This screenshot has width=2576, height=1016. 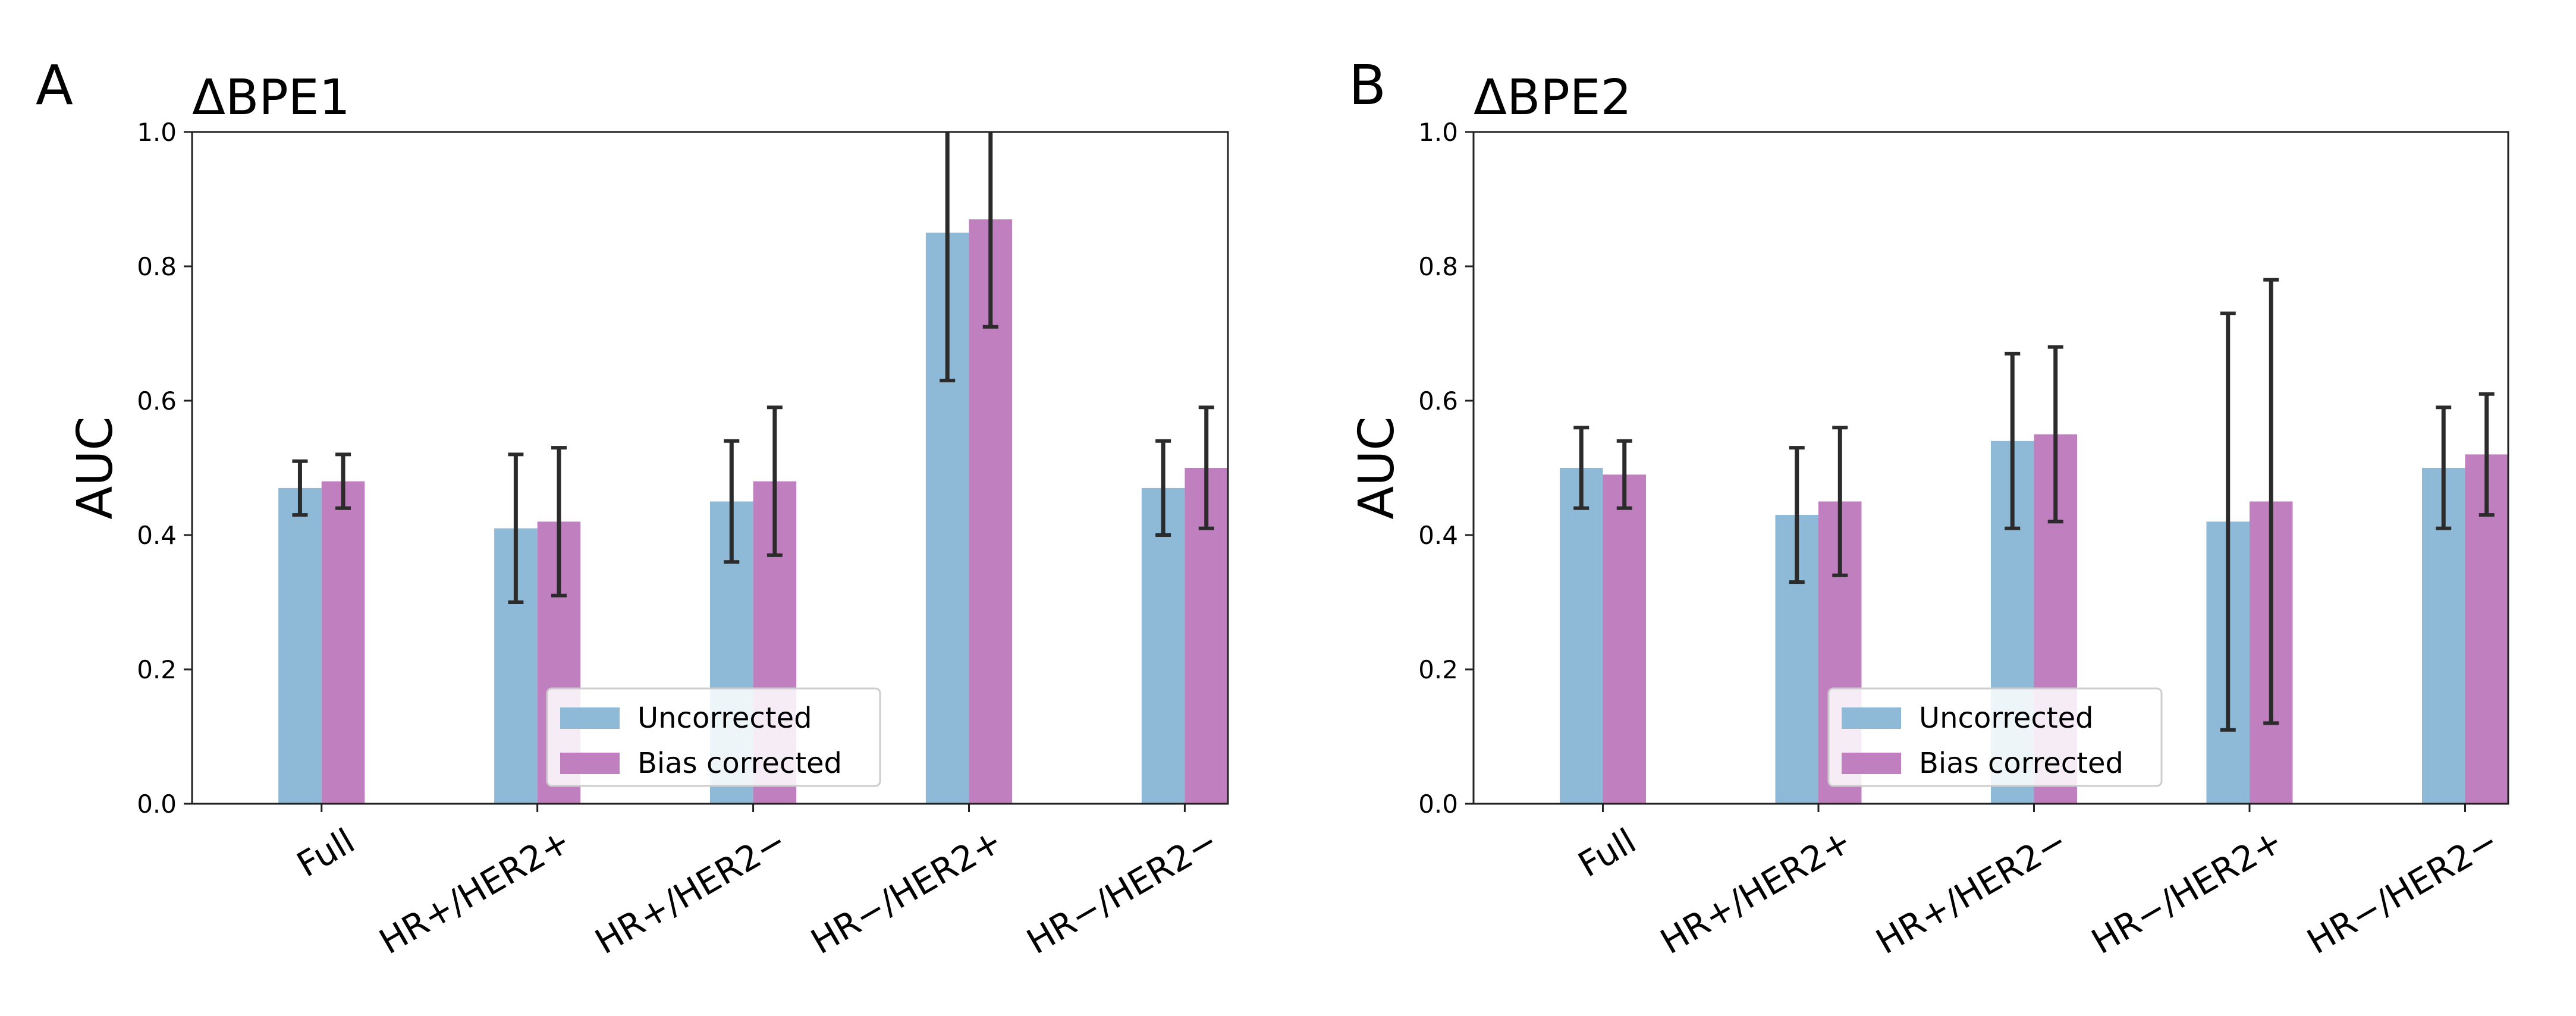 What do you see at coordinates (271, 98) in the screenshot?
I see `chart-title: ΔBPE1` at bounding box center [271, 98].